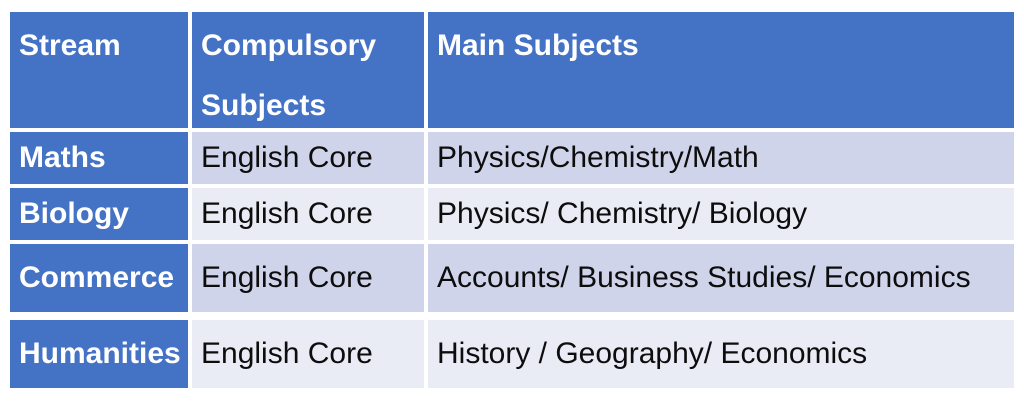  What do you see at coordinates (70, 45) in the screenshot?
I see `column-header-stream-label: Stream` at bounding box center [70, 45].